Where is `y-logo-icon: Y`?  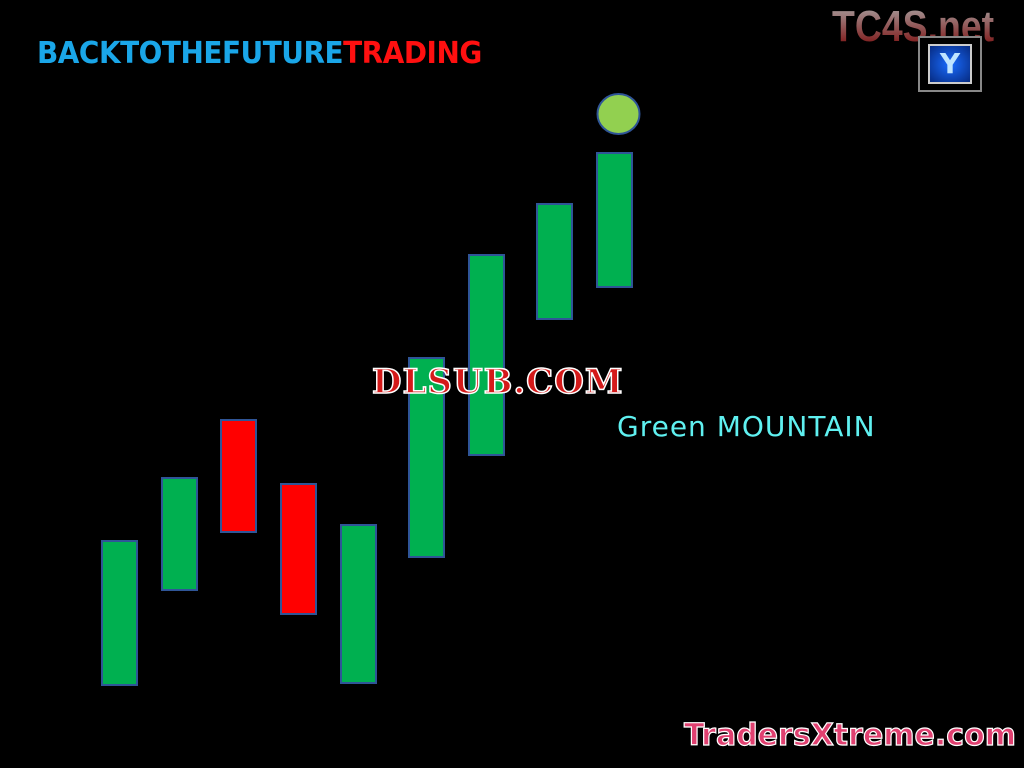 y-logo-icon: Y is located at coordinates (950, 64).